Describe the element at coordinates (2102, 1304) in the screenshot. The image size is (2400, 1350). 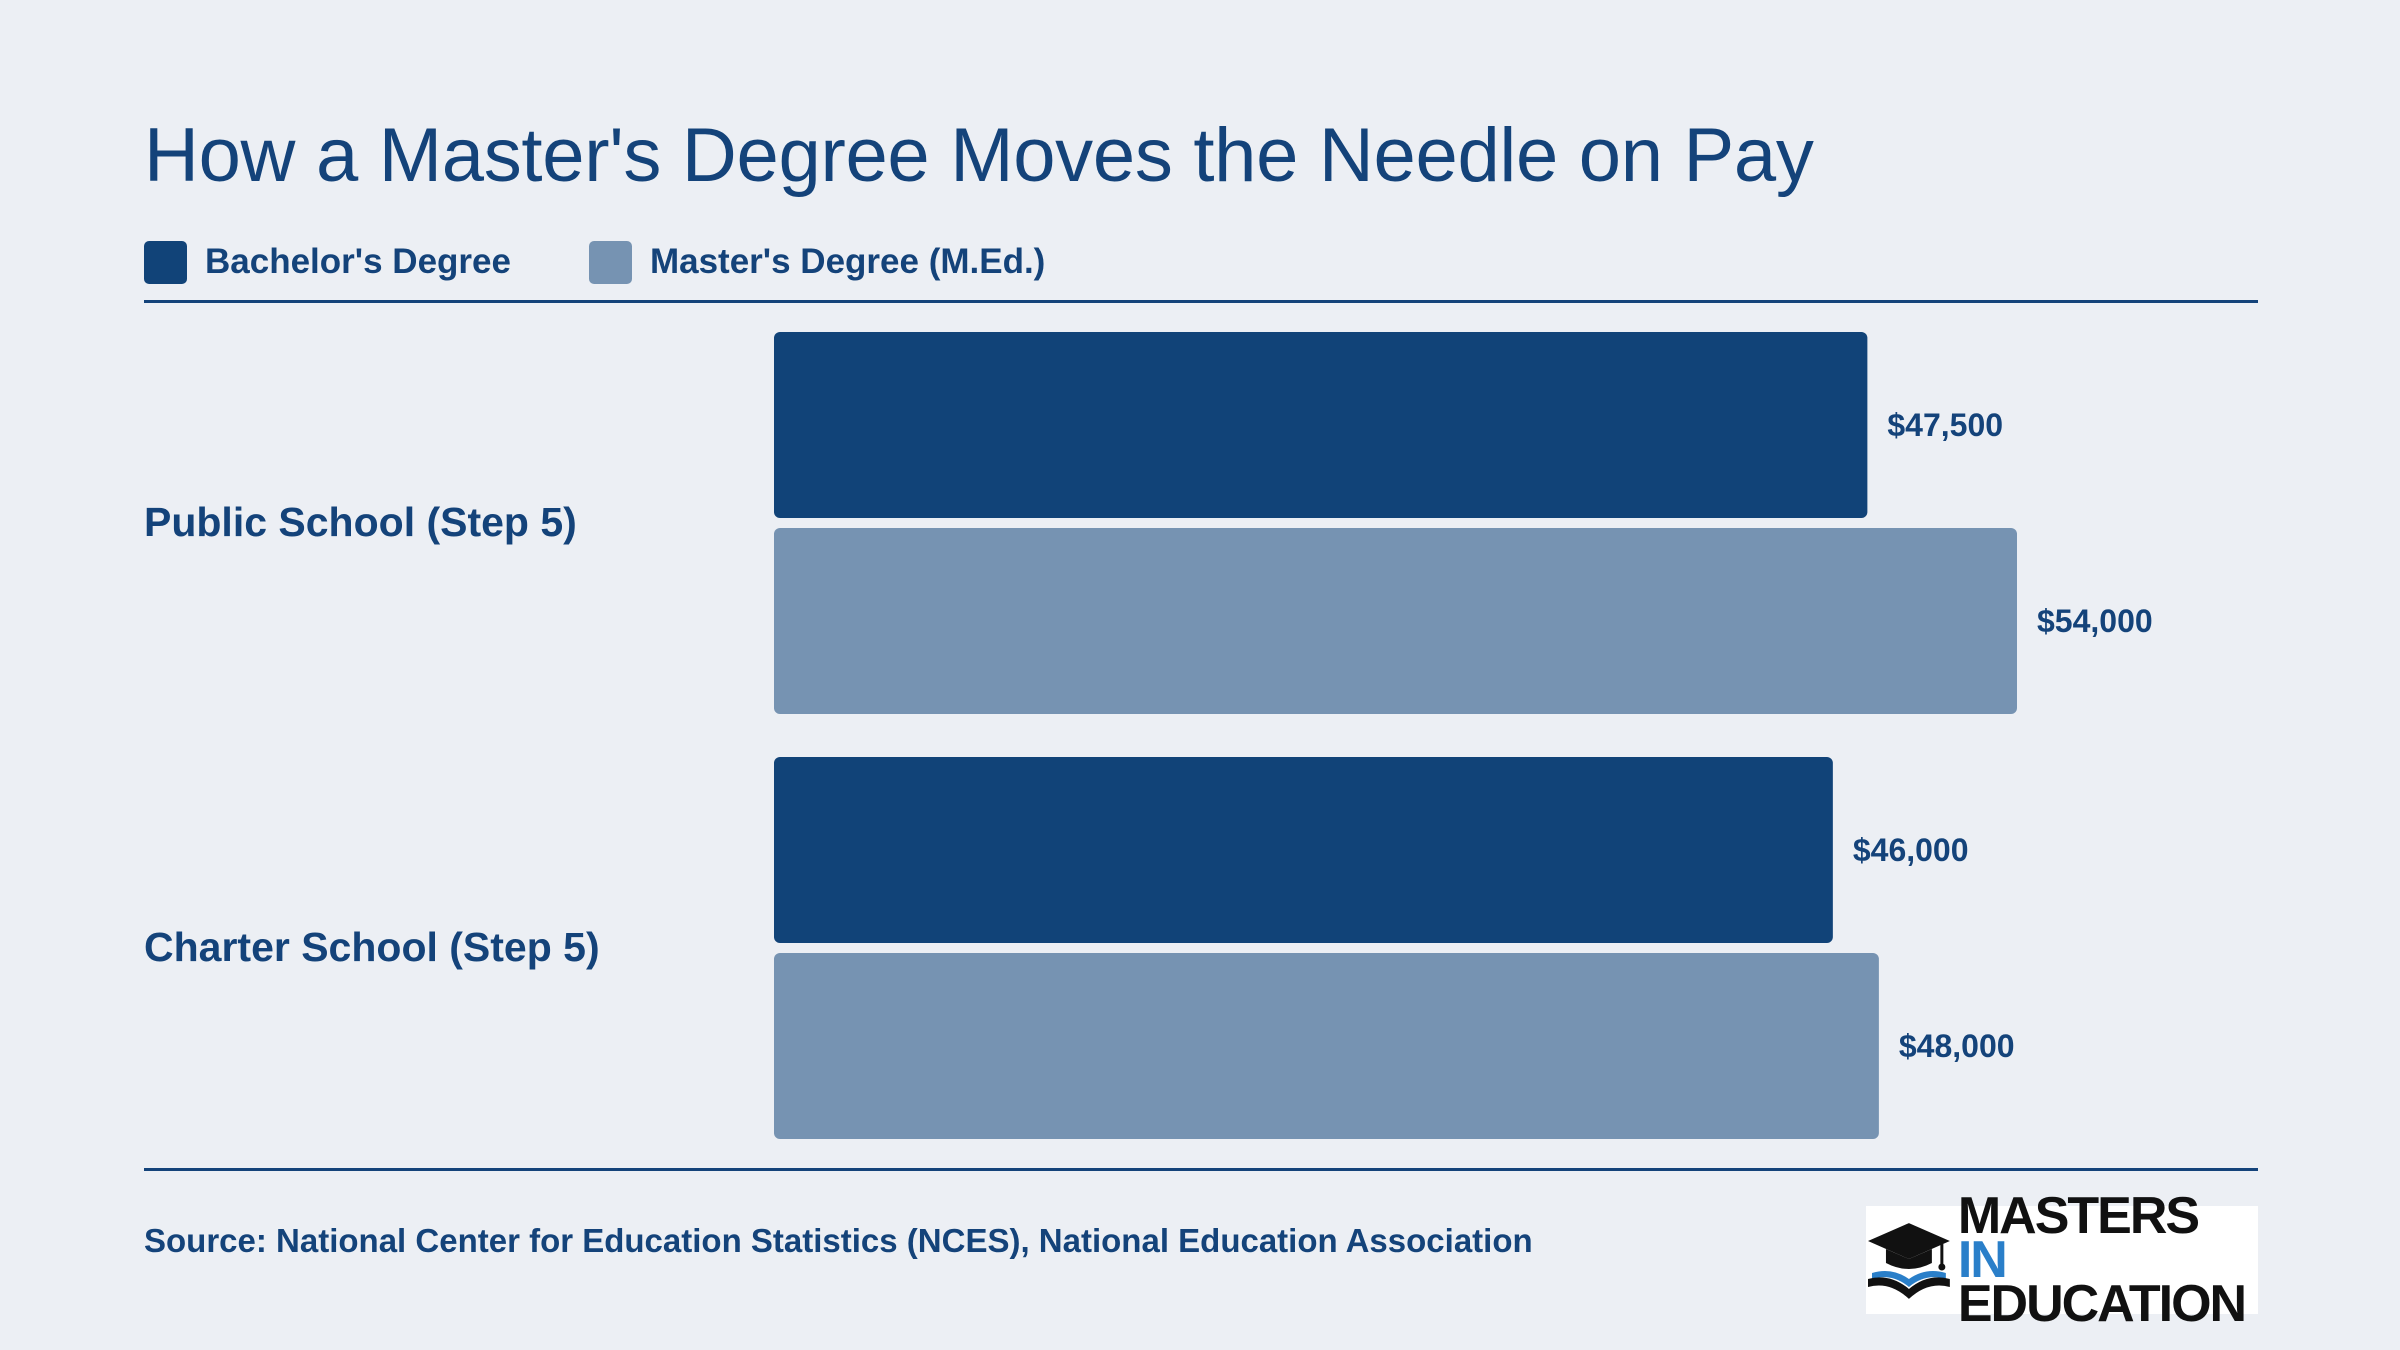
I see `logo-word-education: EDUCATION` at that location.